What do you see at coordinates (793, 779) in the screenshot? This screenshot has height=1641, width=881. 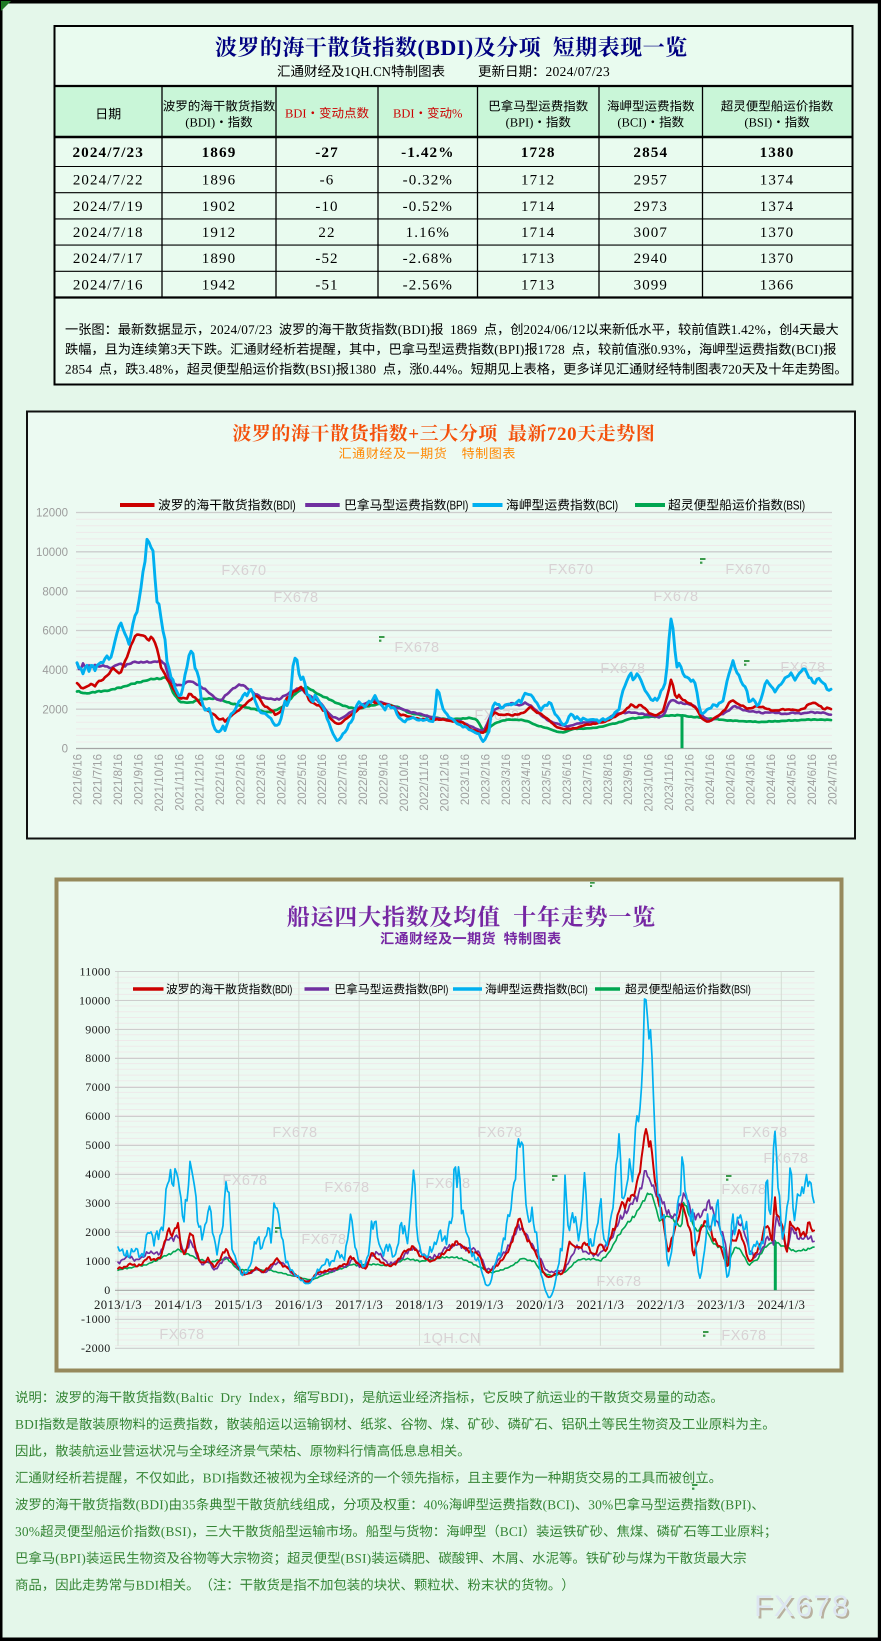 I see `svg-text: 2024/5/16` at bounding box center [793, 779].